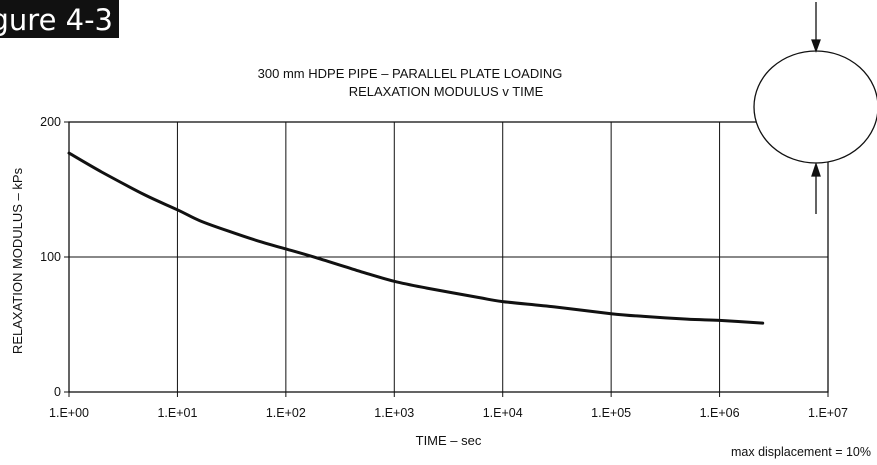 This screenshot has width=877, height=465. I want to click on y-tick-label: 200, so click(50, 122).